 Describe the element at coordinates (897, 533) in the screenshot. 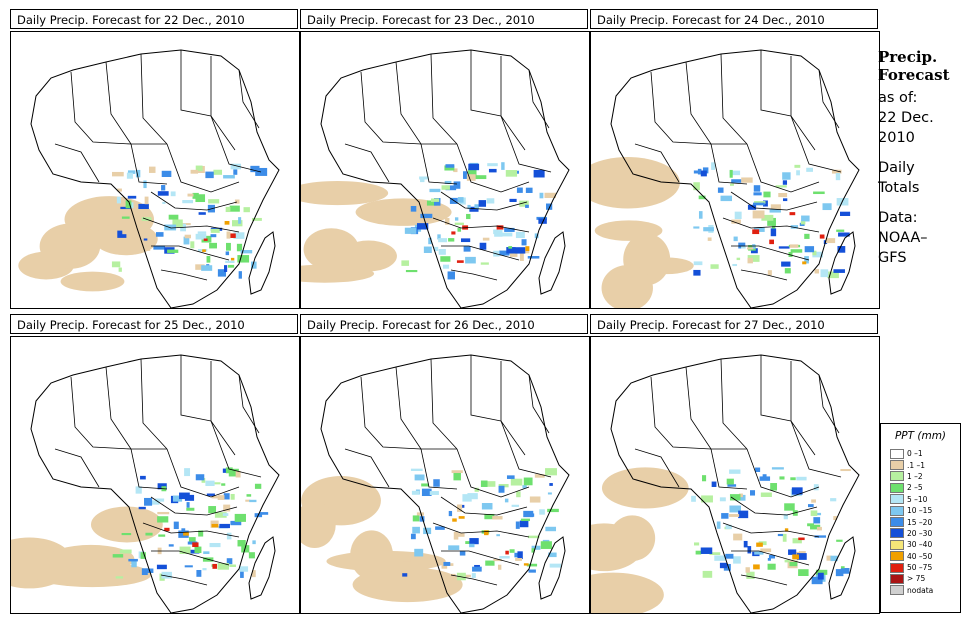

I see `legend-swatch` at that location.